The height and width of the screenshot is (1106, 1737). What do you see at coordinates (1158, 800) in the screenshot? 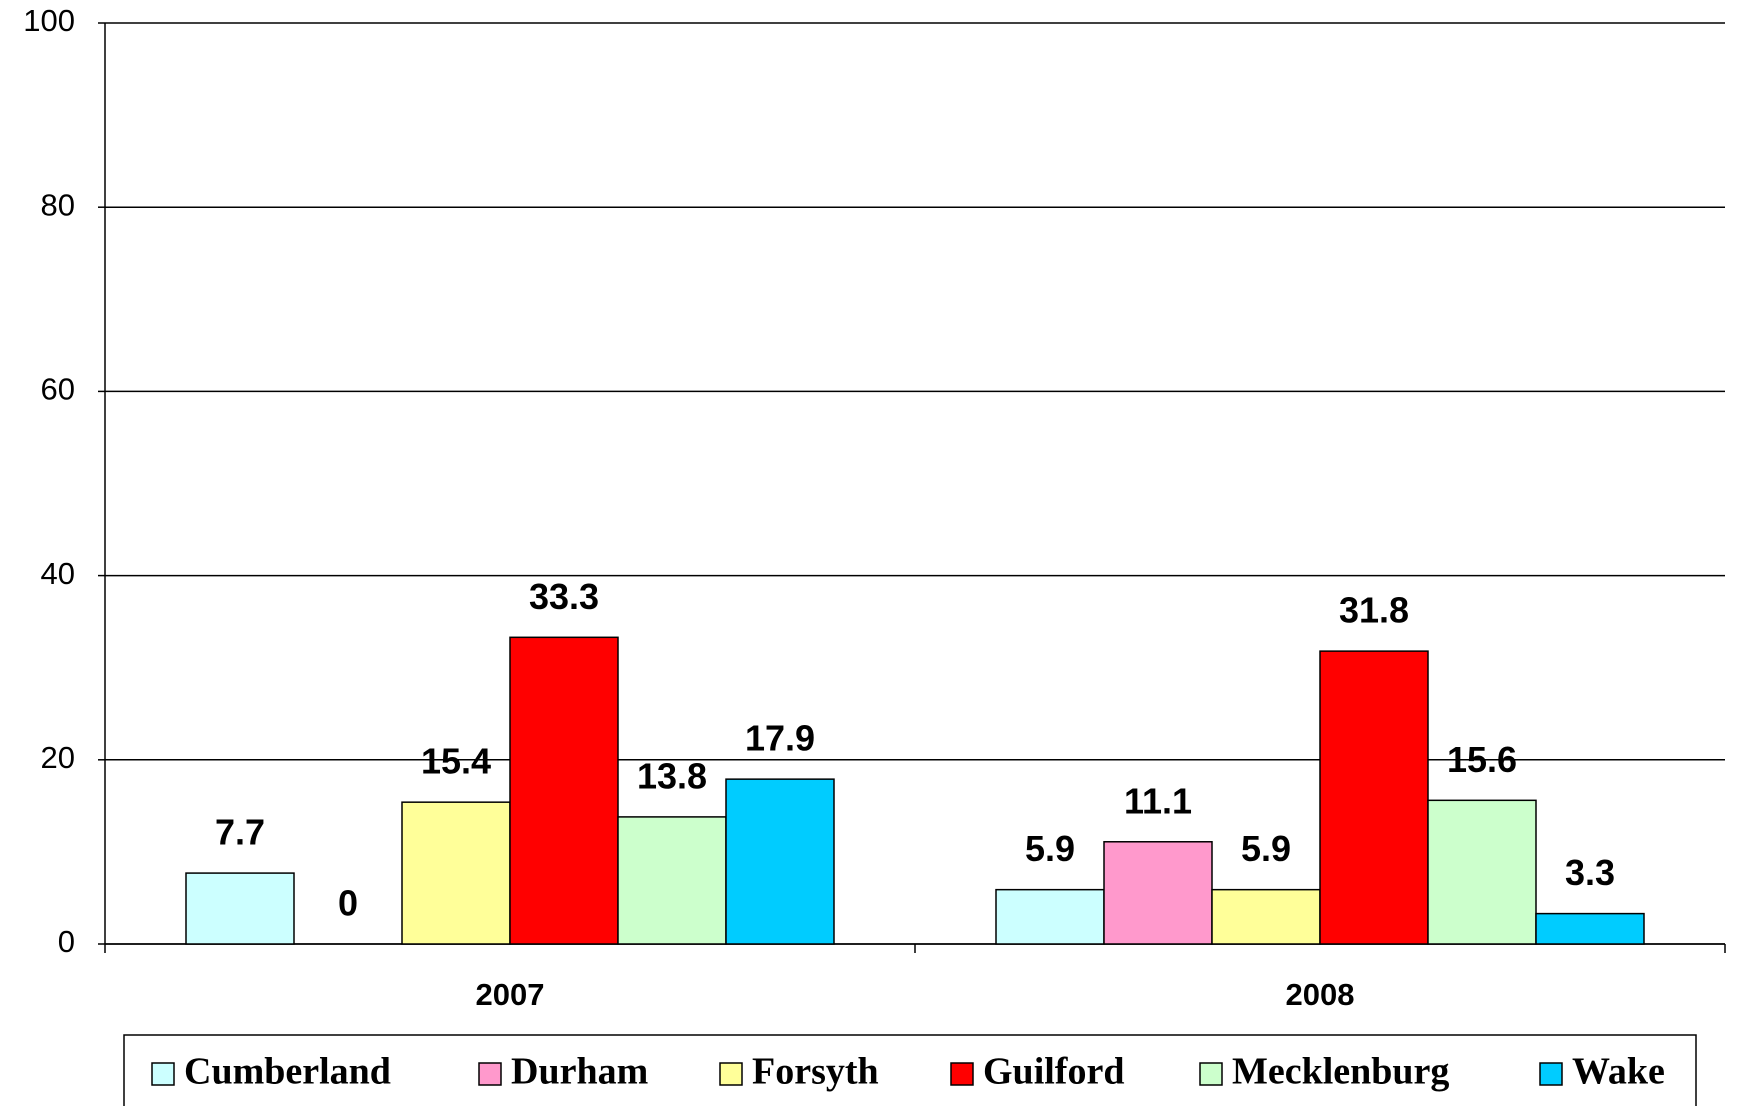
I see `value-label: 11.1` at bounding box center [1158, 800].